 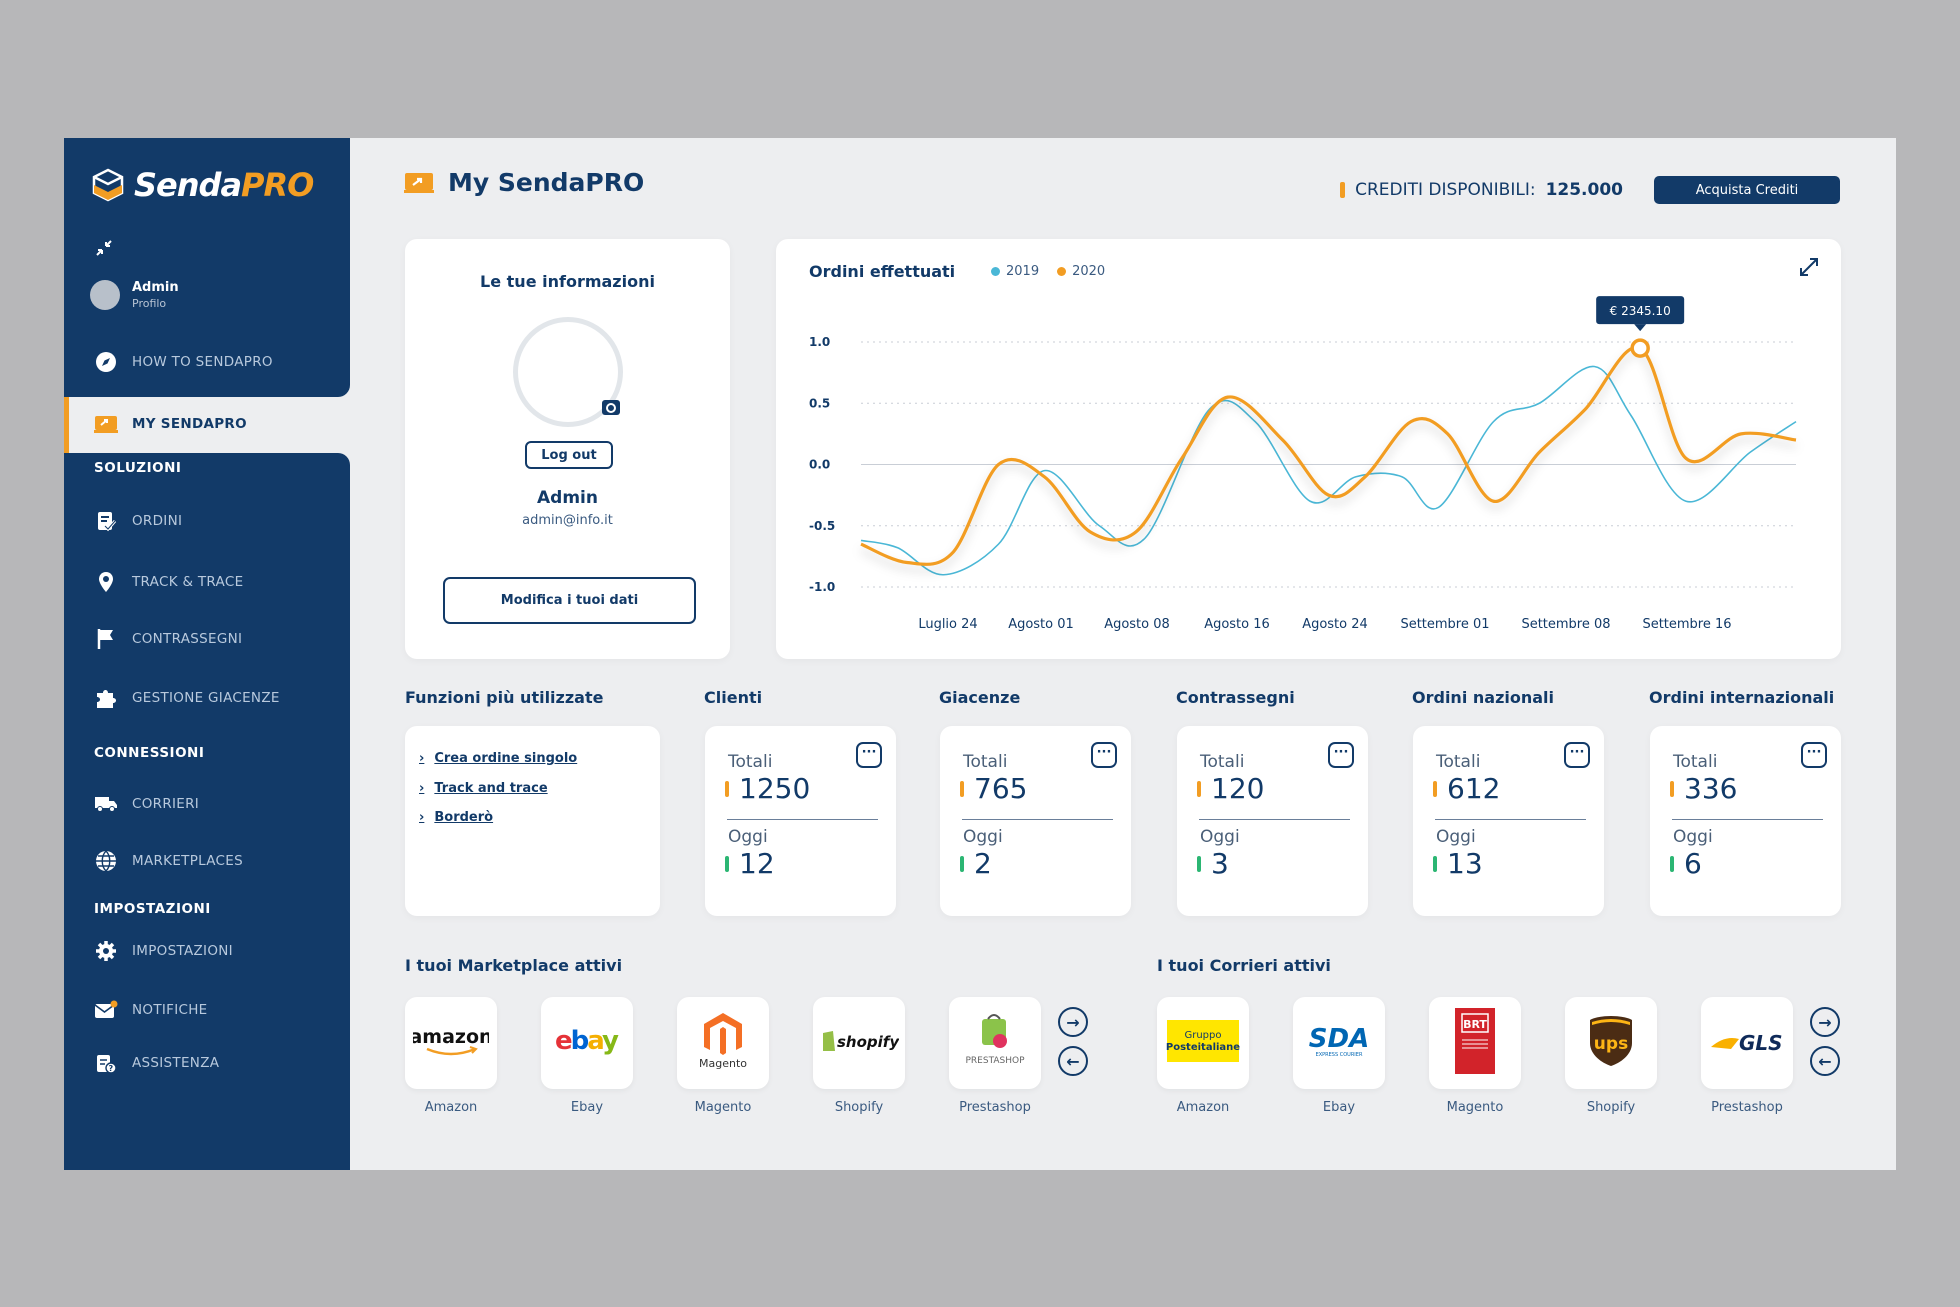 I want to click on courier-tile-prestashop: GLS, so click(x=1747, y=1043).